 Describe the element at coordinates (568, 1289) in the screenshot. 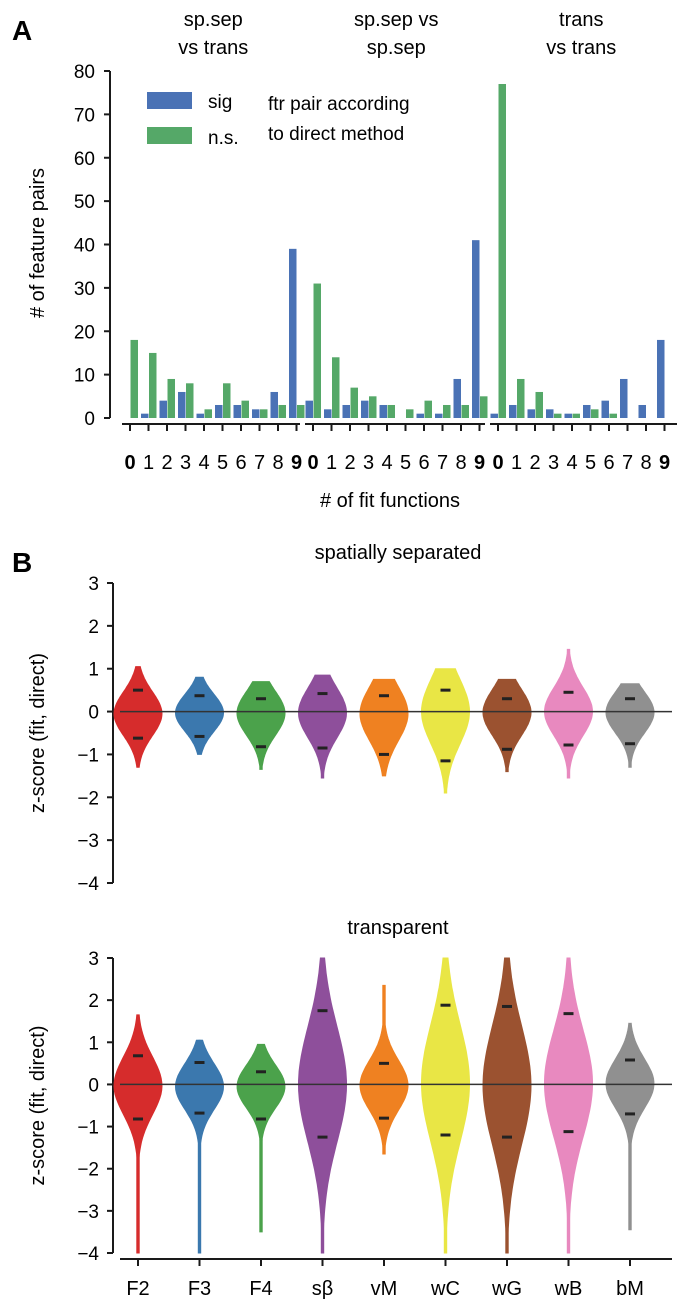

I see `x-tick-label: wB` at that location.